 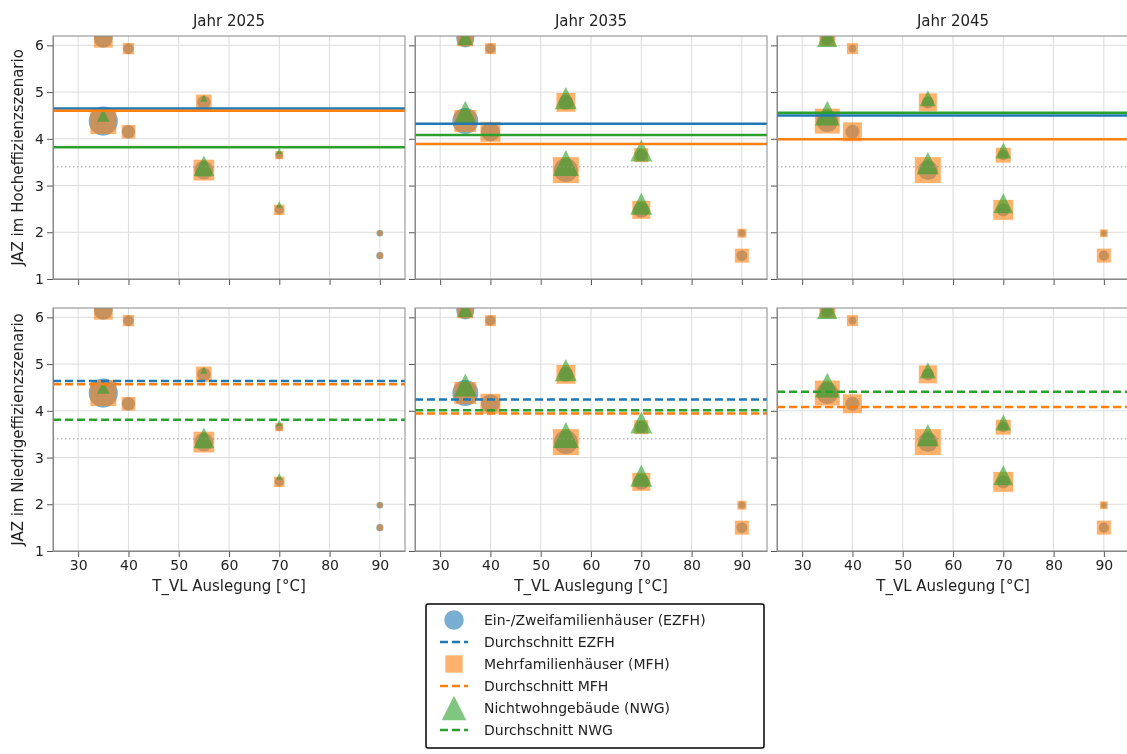 What do you see at coordinates (18, 158) in the screenshot?
I see `y-axis-title: JAZ im Hocheffizienzszenario` at bounding box center [18, 158].